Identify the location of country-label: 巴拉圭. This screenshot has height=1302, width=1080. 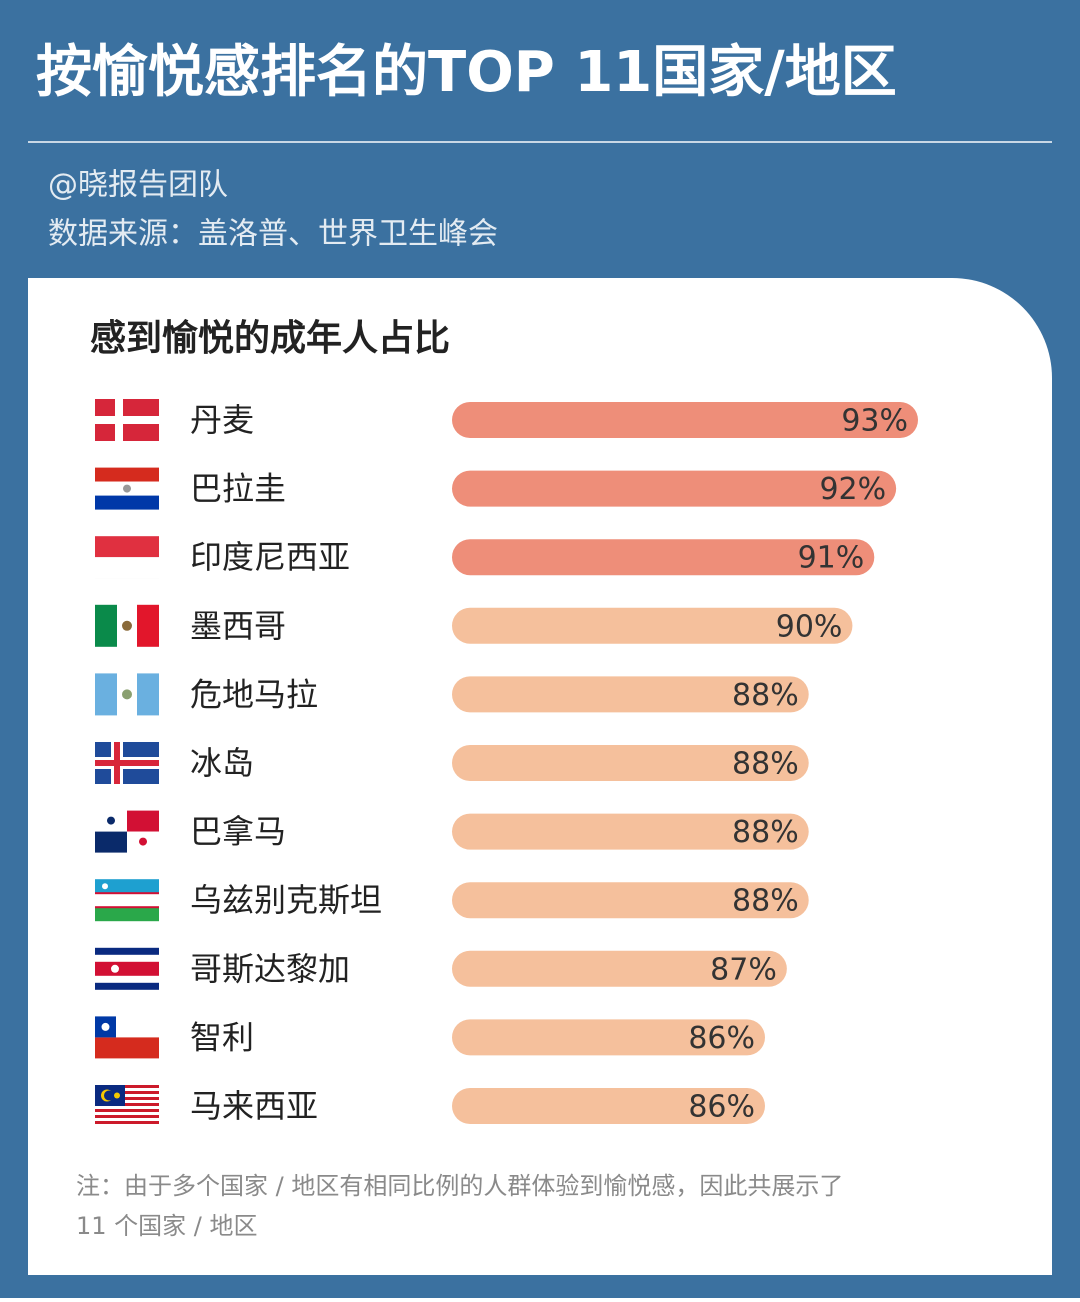
(238, 489).